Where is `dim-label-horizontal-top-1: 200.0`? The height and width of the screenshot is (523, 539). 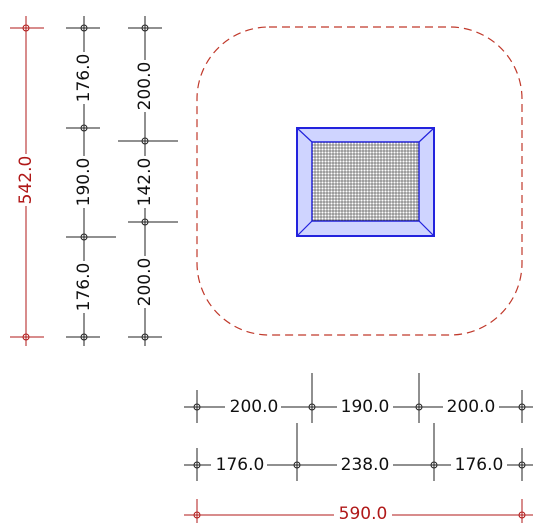 dim-label-horizontal-top-1: 200.0 is located at coordinates (254, 407).